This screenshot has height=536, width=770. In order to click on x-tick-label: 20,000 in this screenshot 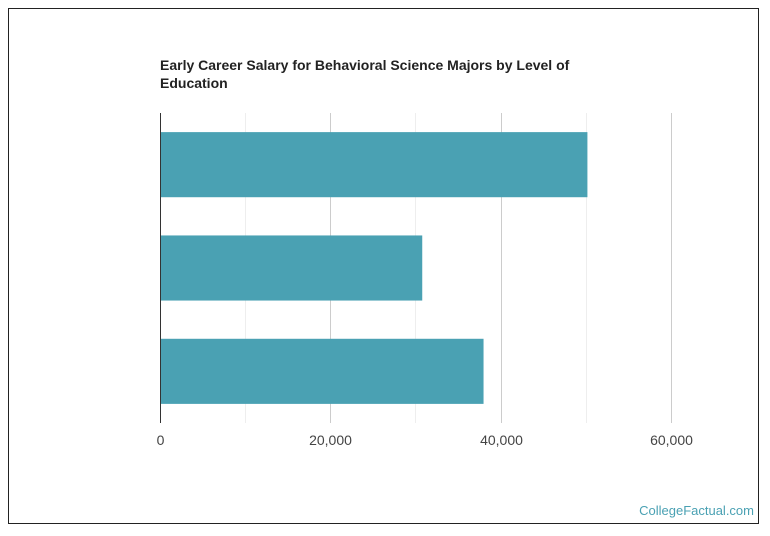, I will do `click(330, 440)`.